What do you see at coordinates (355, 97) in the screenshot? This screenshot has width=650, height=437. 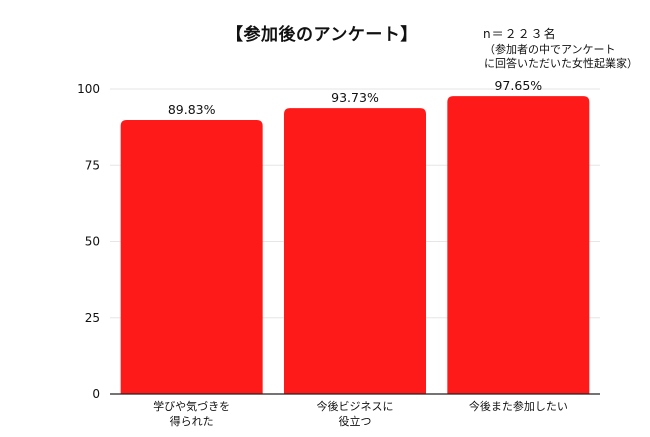 I see `data-label: 93.73%` at bounding box center [355, 97].